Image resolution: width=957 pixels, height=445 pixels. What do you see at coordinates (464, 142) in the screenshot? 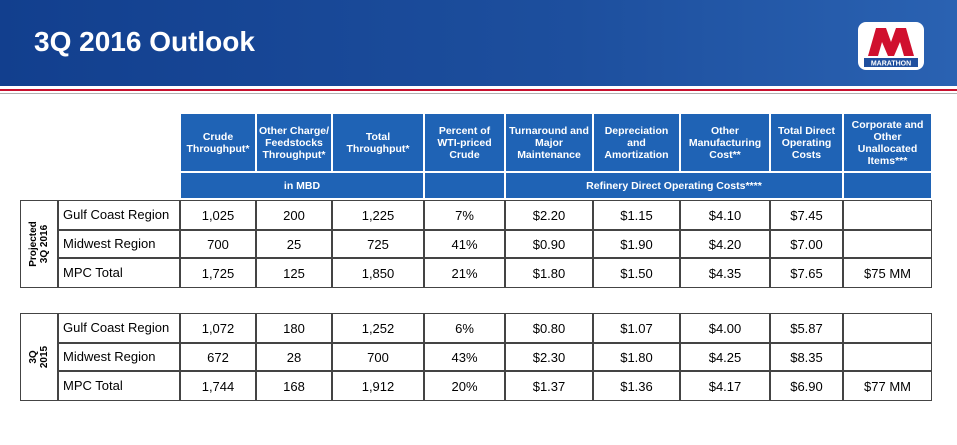
I see `column-header: Percent of WTI-priced Crude` at bounding box center [464, 142].